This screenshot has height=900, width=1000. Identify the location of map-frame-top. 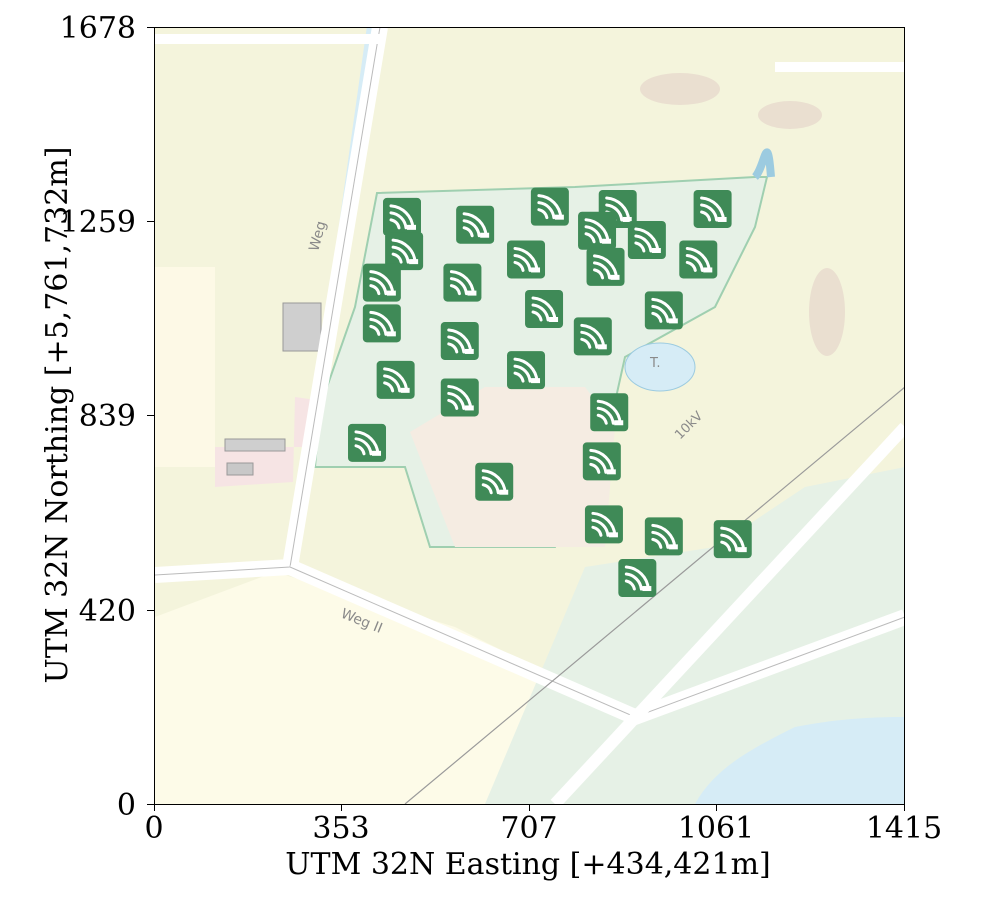
(529, 27).